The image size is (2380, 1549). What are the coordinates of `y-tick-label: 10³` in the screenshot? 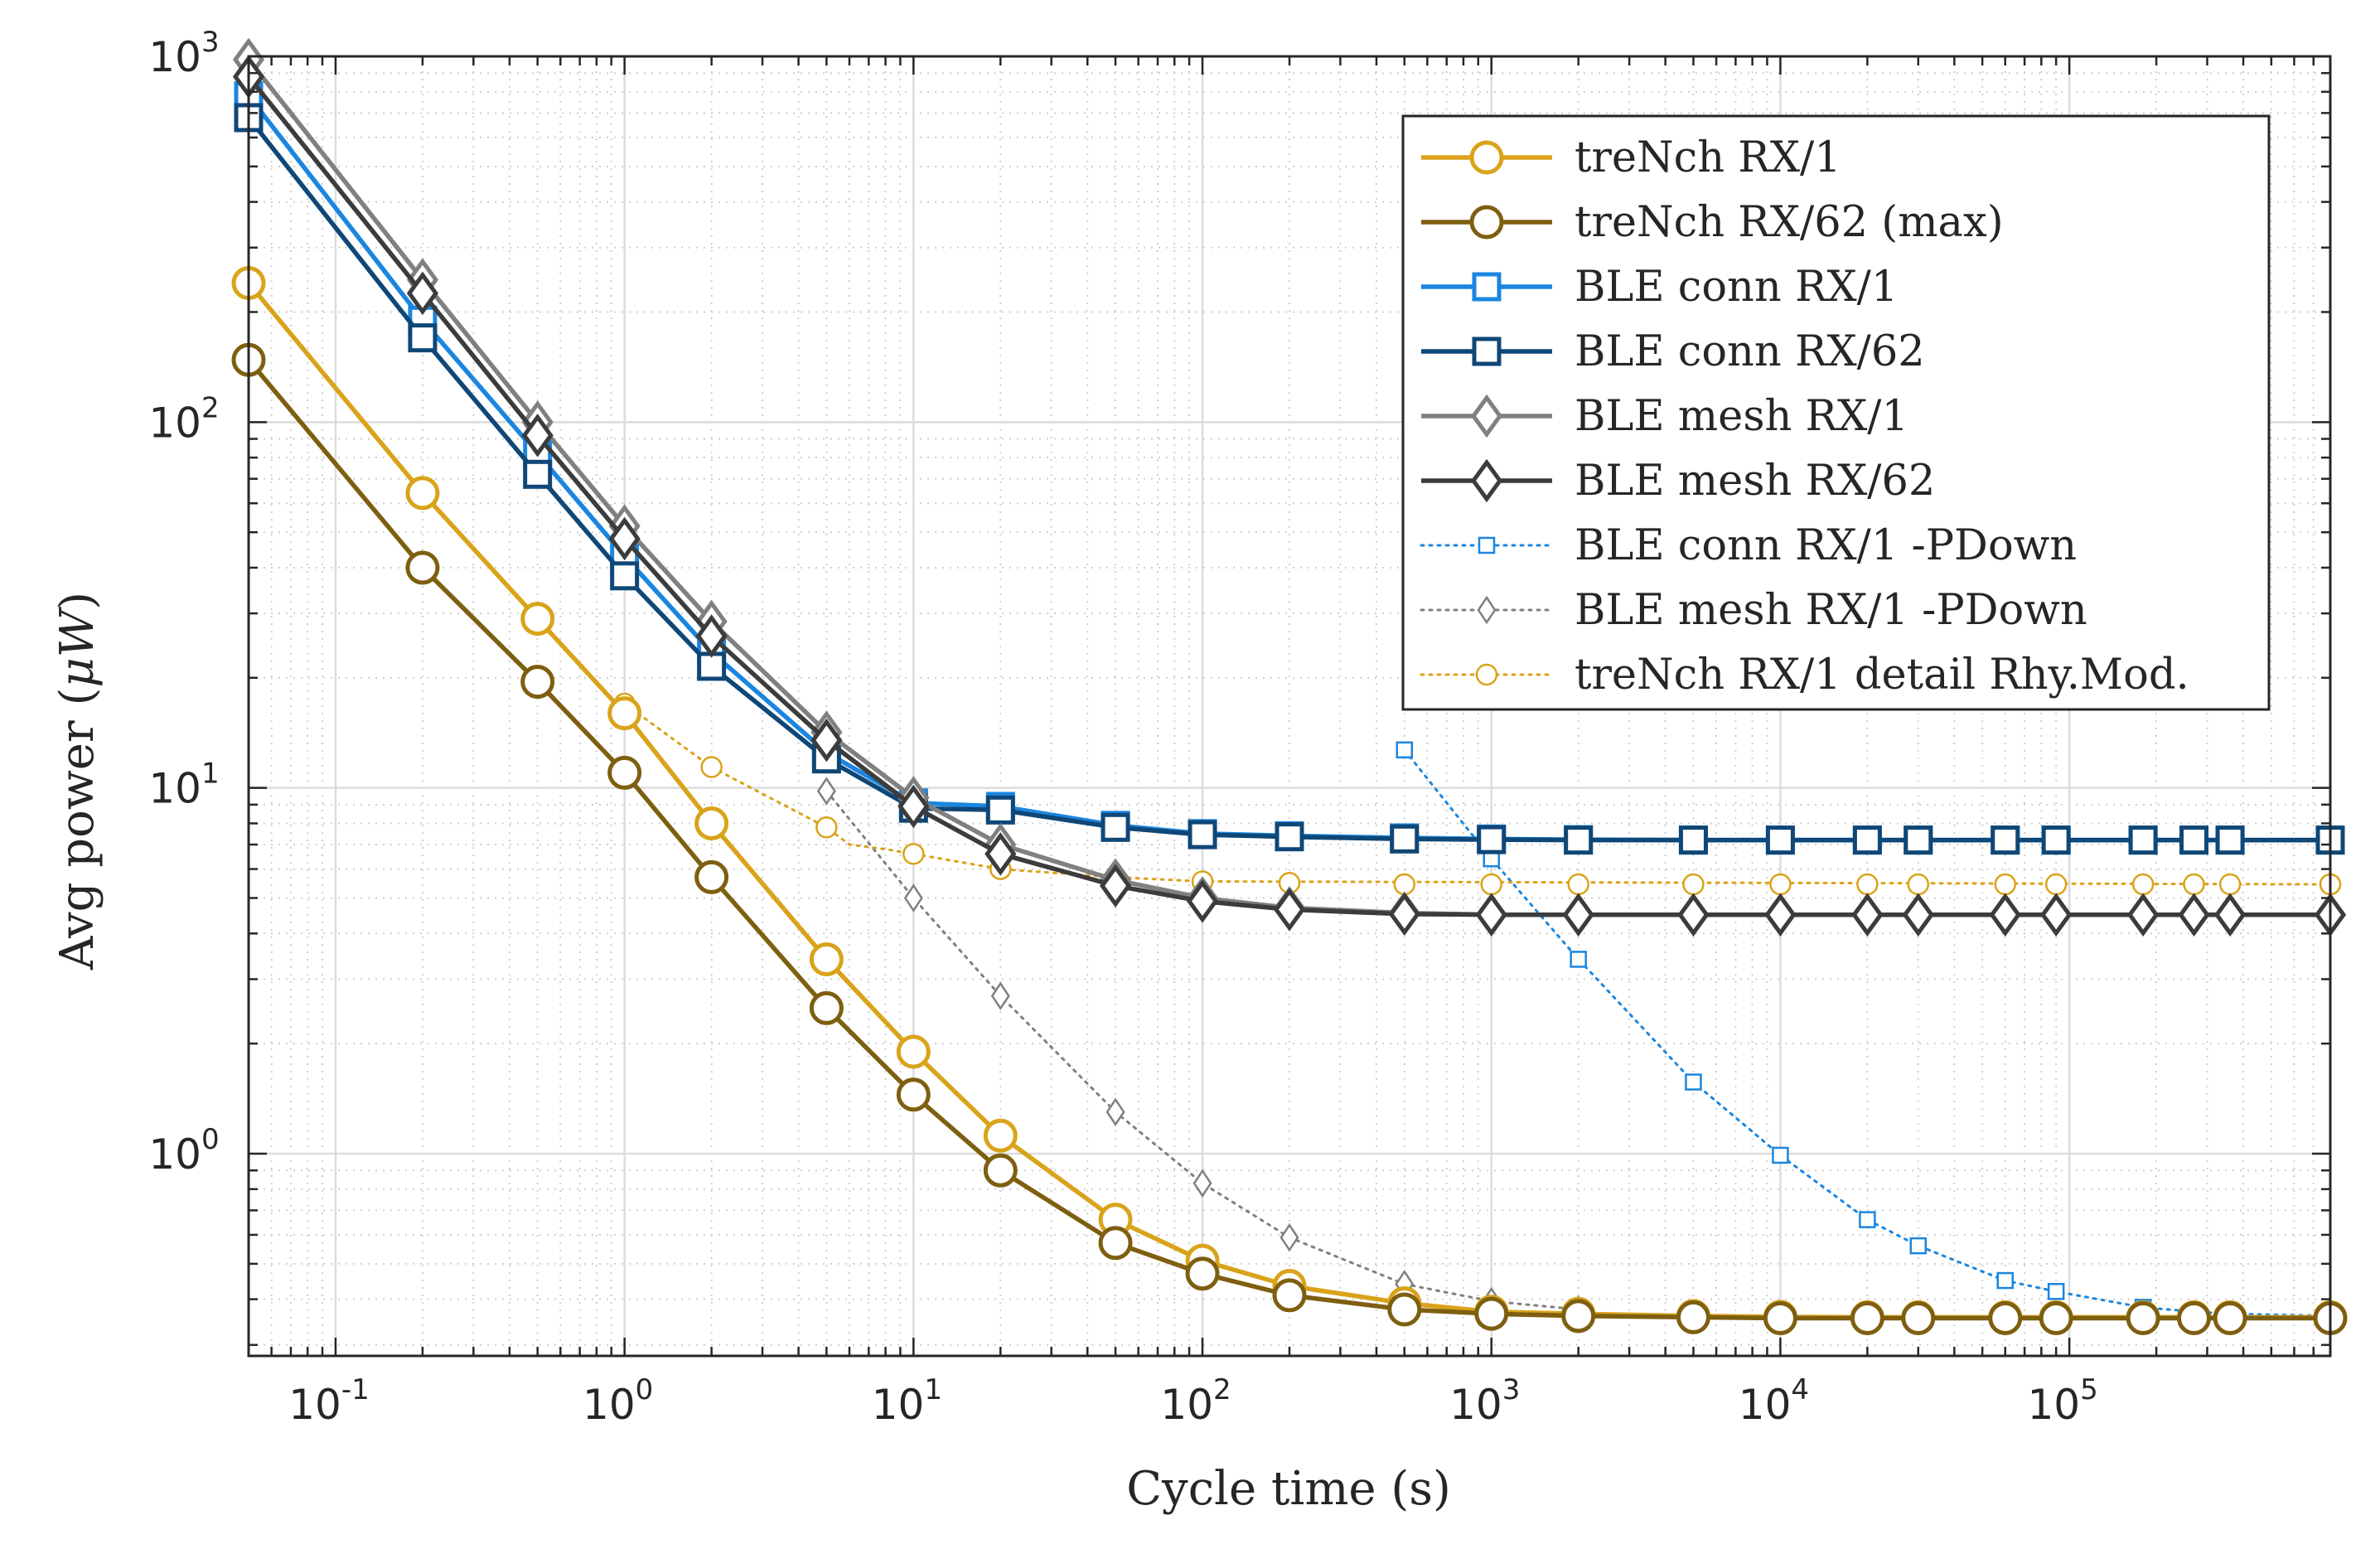 It's located at (183, 53).